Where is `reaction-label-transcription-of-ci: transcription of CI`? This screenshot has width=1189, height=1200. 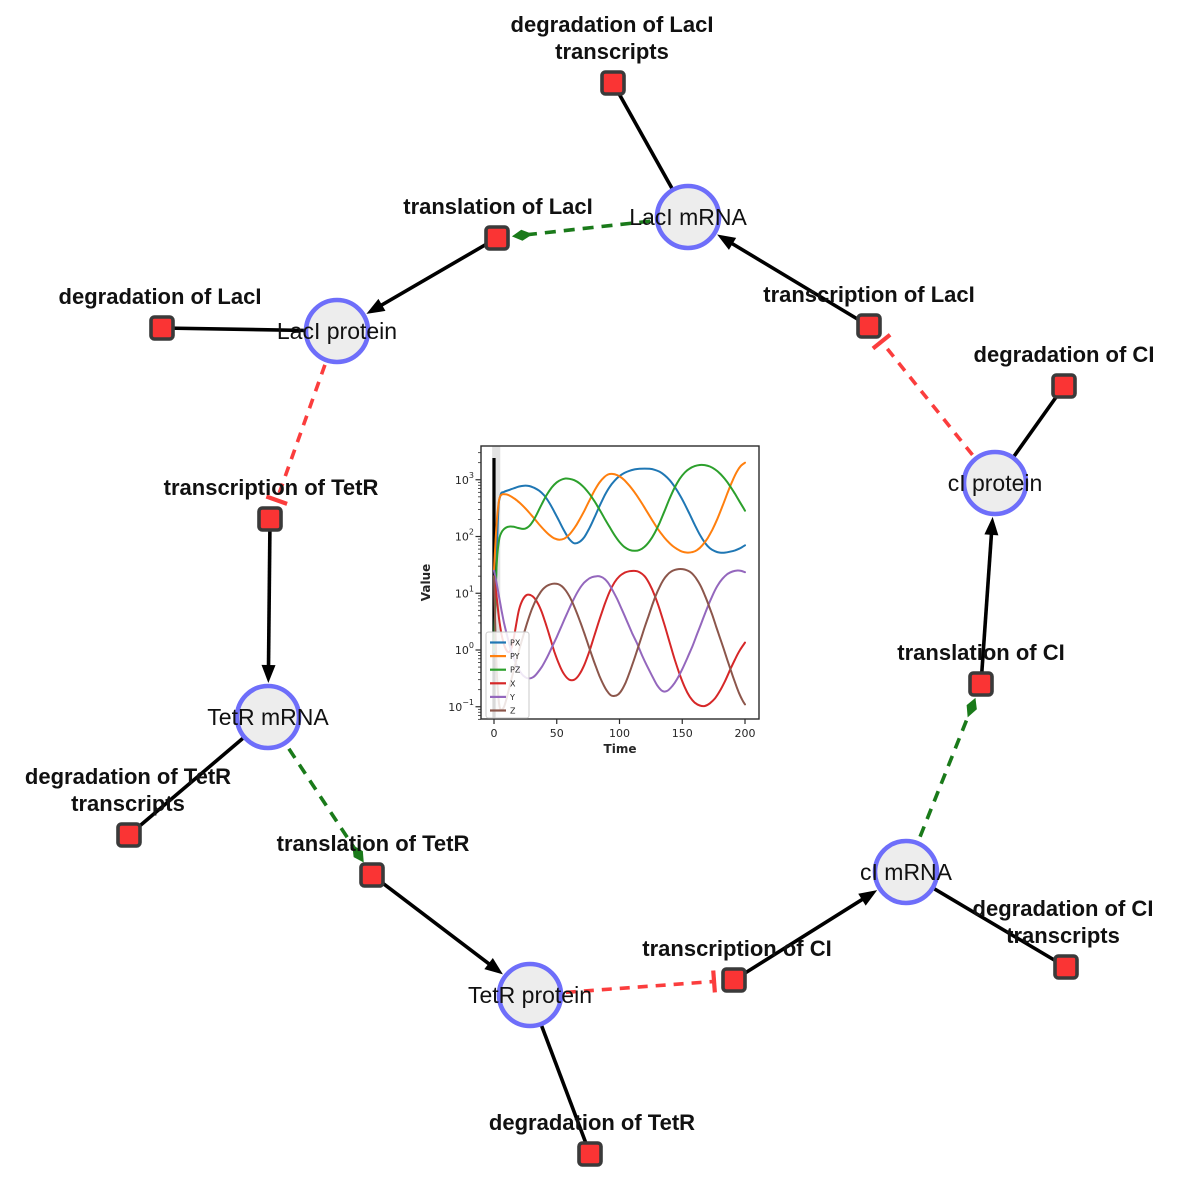
reaction-label-transcription-of-ci: transcription of CI is located at coordinates (736, 948).